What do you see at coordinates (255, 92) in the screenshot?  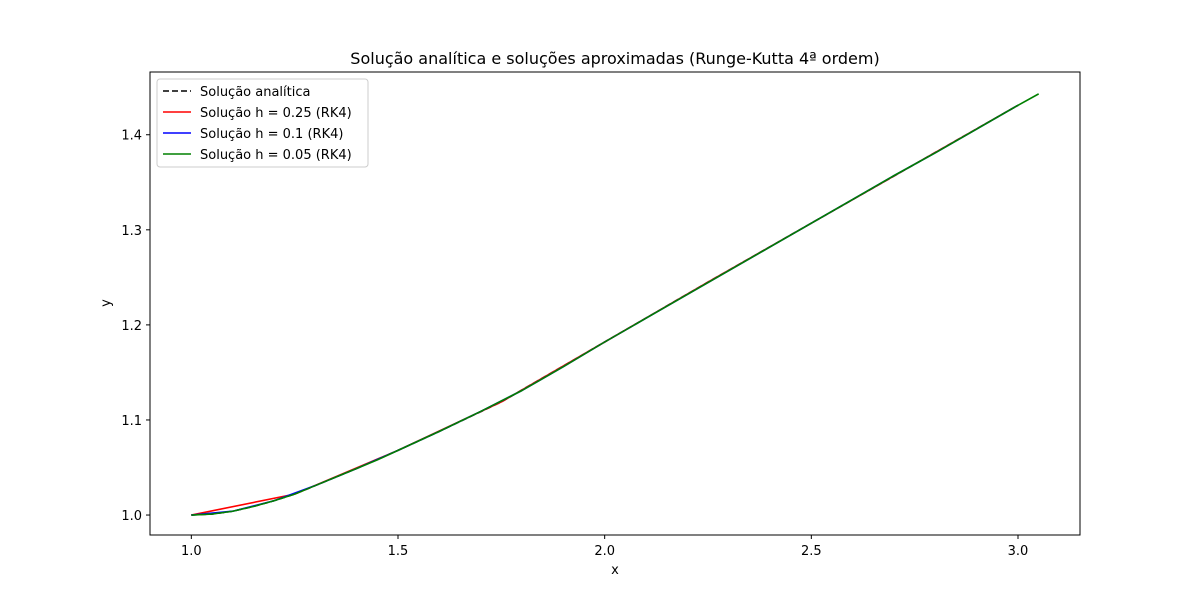 I see `legend-label-solucao-analitica: Solução analítica` at bounding box center [255, 92].